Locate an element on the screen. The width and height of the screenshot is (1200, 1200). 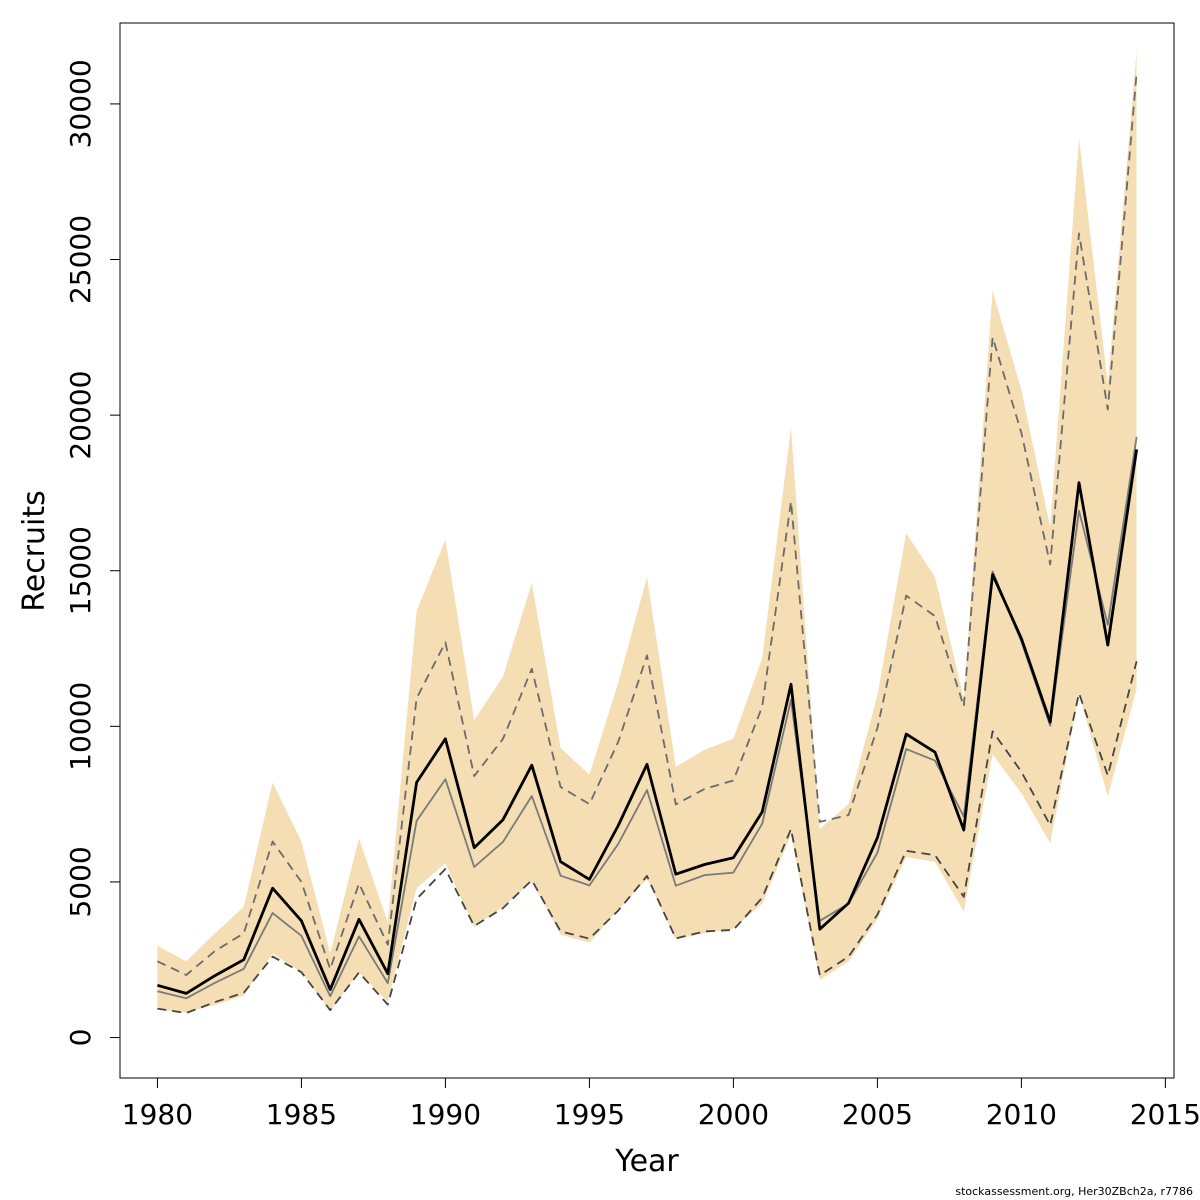
x-tick-label: 1980 is located at coordinates (157, 1114).